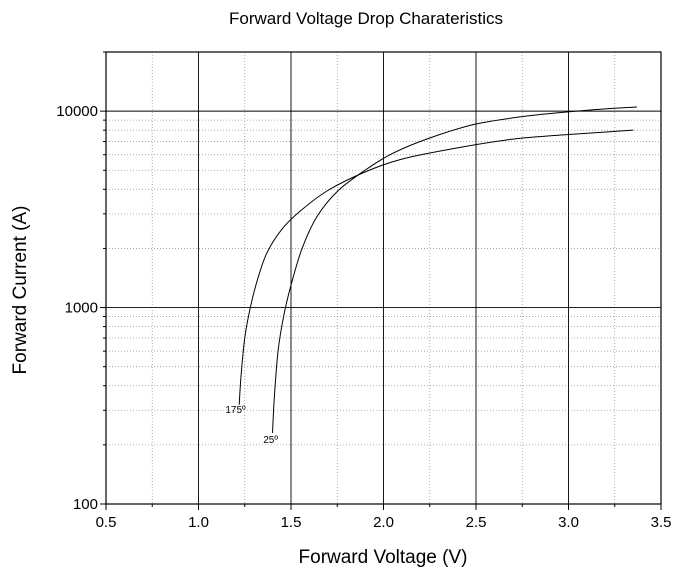 This screenshot has width=677, height=575. Describe the element at coordinates (198, 522) in the screenshot. I see `x-tick-label: 1.0` at that location.